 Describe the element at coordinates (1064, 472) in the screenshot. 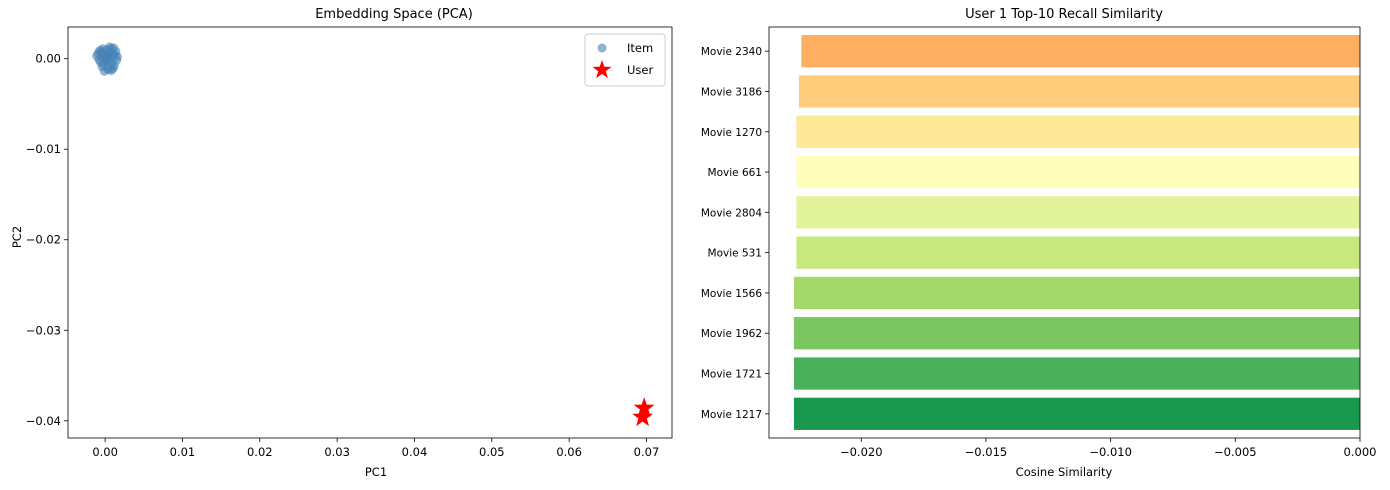

I see `bar-x-label: Cosine Similarity` at that location.